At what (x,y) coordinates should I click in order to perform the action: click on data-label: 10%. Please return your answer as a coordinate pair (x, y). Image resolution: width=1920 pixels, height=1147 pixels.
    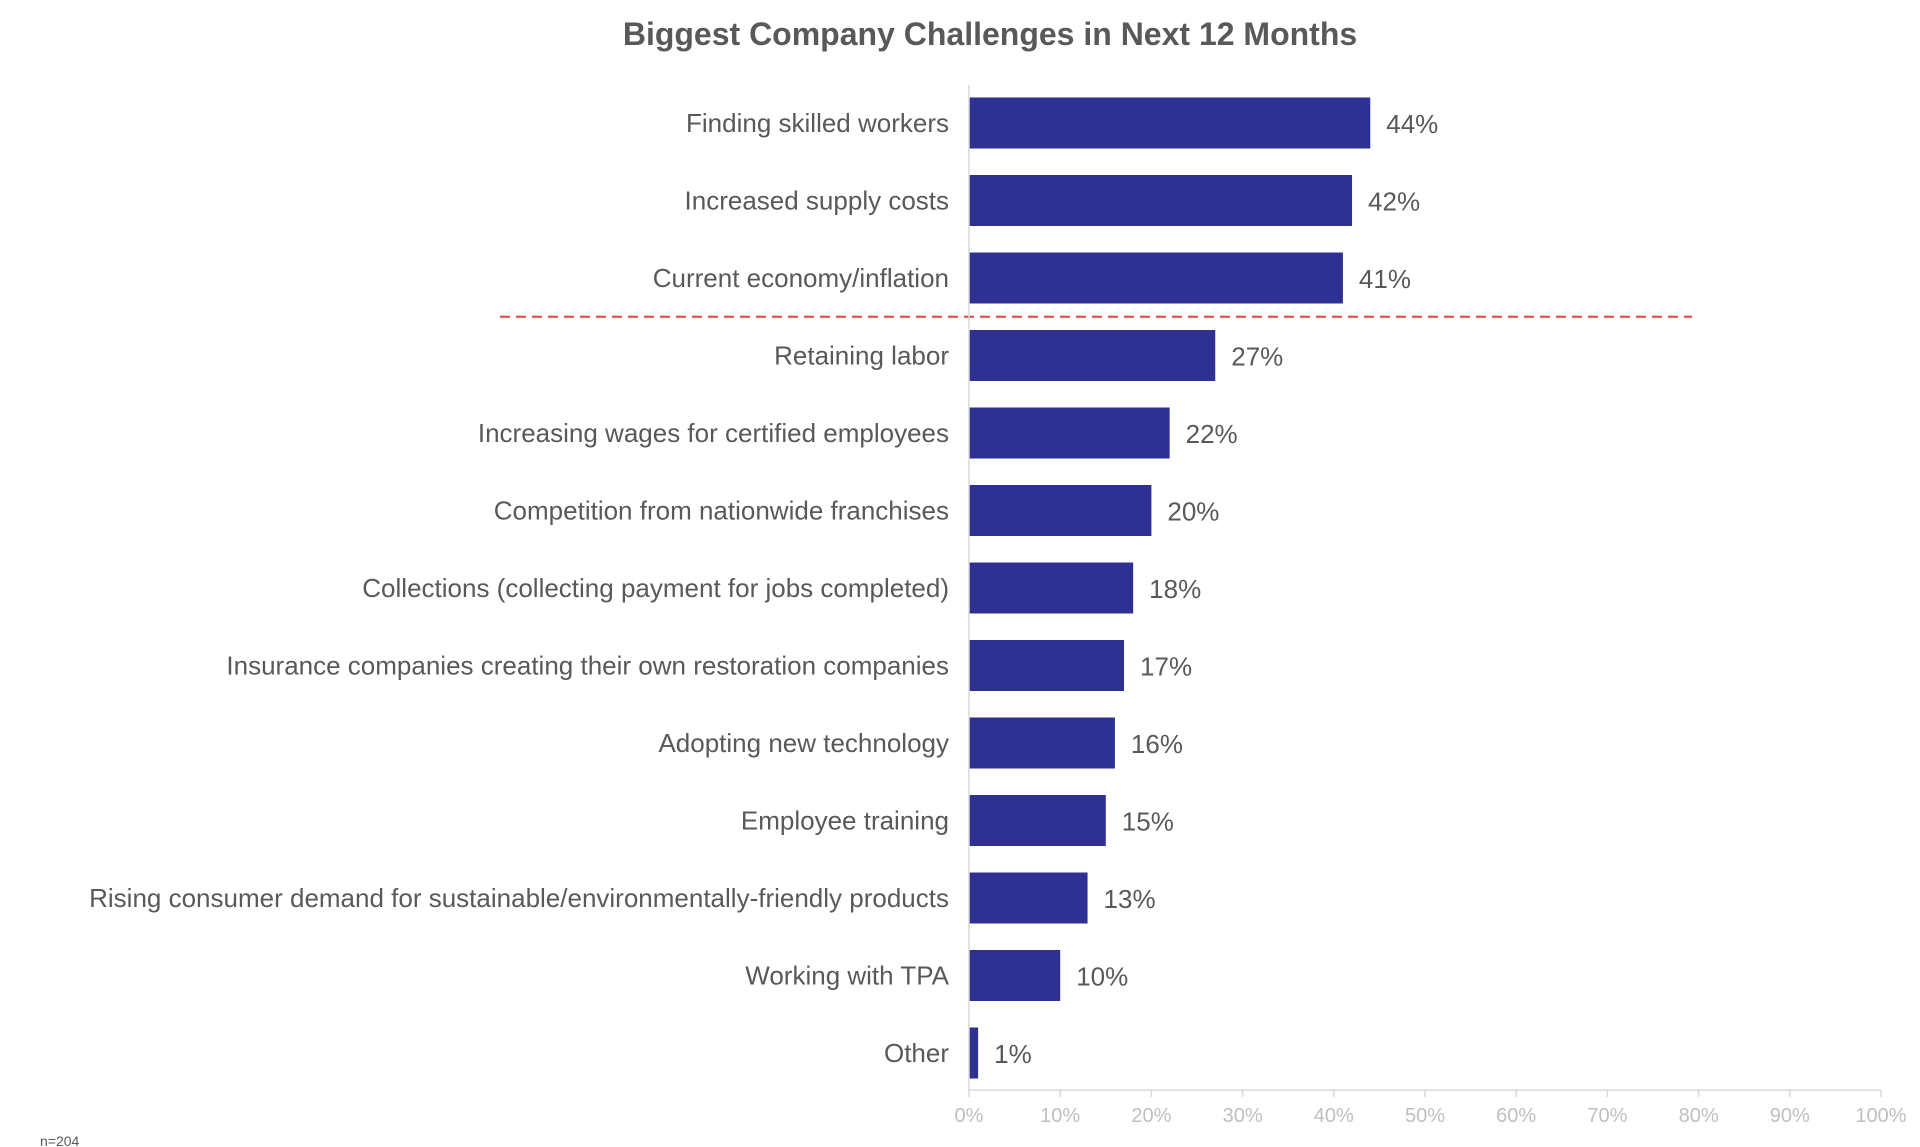
    Looking at the image, I should click on (1102, 977).